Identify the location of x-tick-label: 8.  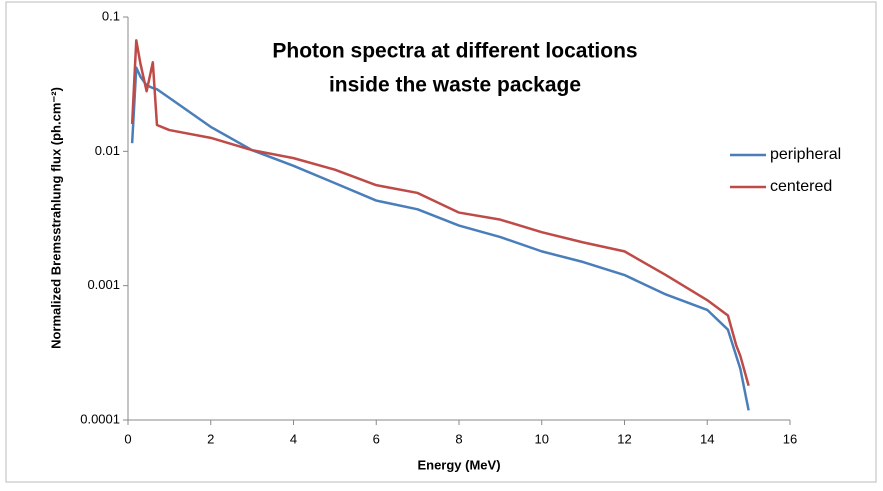
(458, 438).